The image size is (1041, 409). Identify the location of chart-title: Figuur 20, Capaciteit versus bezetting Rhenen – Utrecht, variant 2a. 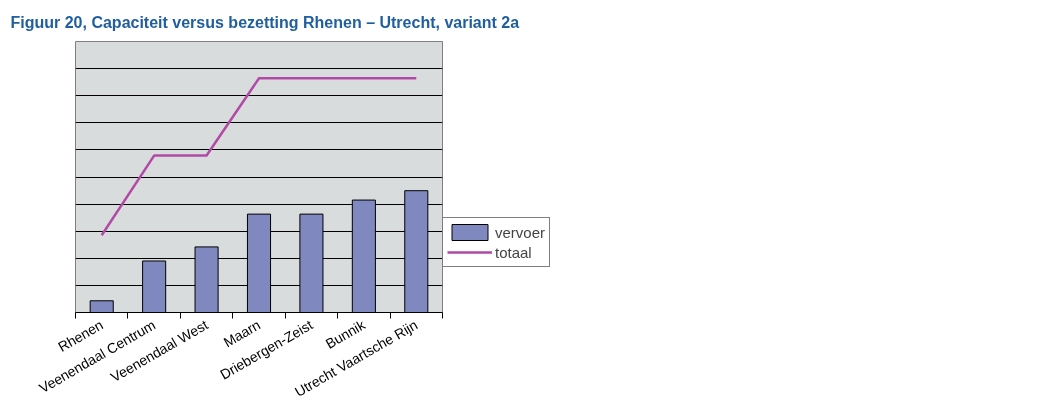
(265, 22).